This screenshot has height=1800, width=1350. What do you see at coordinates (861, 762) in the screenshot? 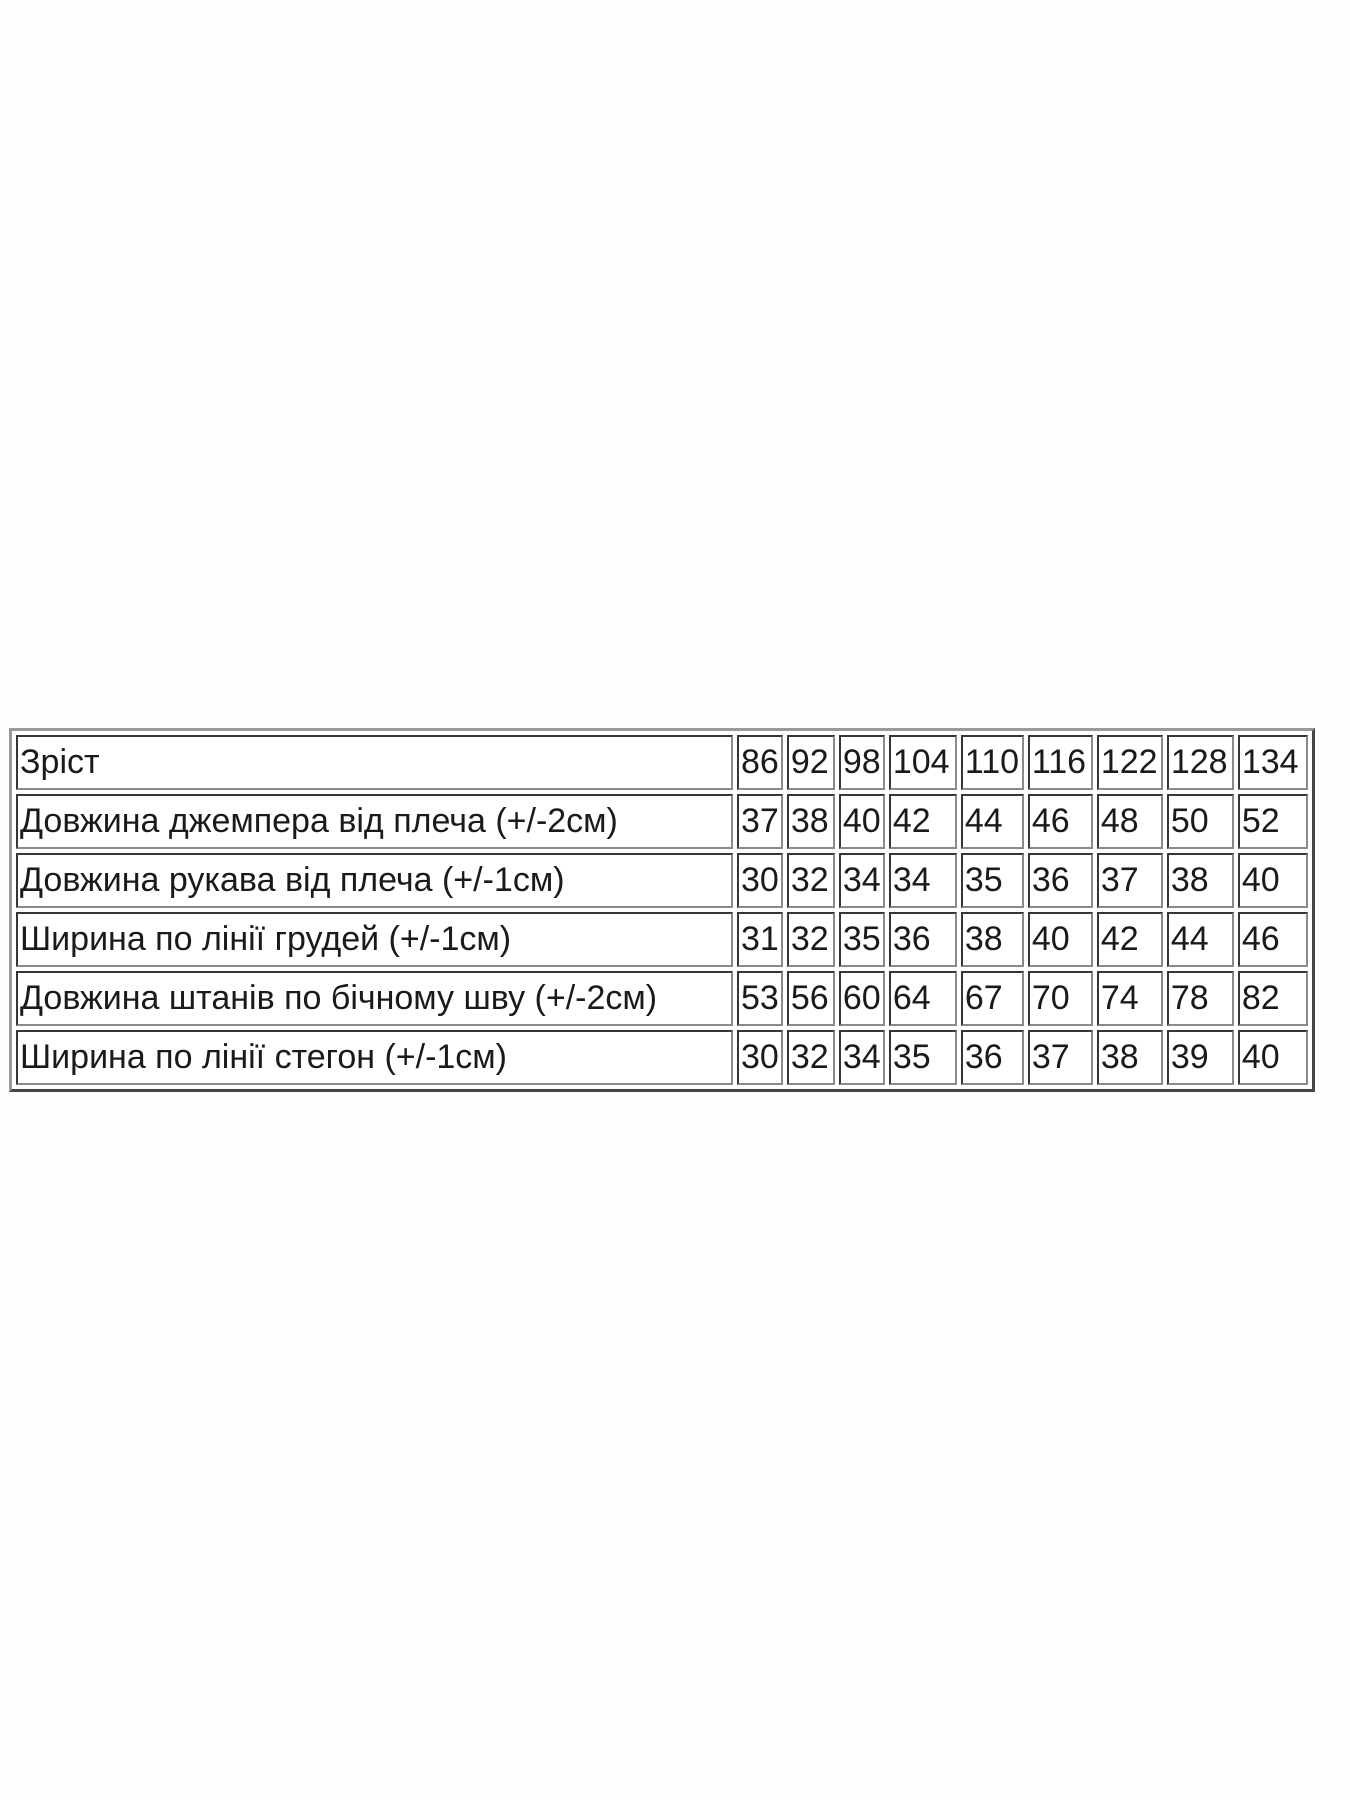
I see `height-size-cell: 98` at bounding box center [861, 762].